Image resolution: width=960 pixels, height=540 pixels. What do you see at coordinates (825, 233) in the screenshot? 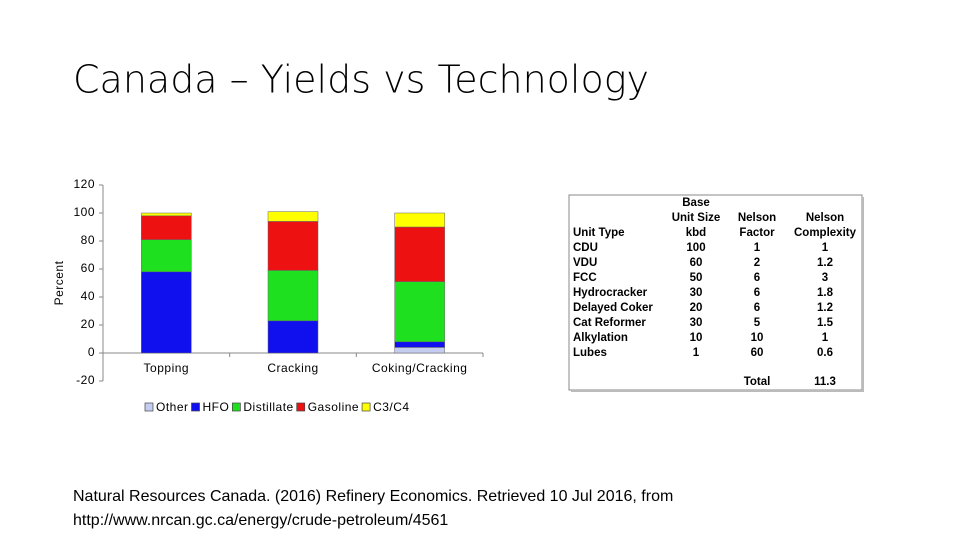
I see `table-header: Complexity` at bounding box center [825, 233].